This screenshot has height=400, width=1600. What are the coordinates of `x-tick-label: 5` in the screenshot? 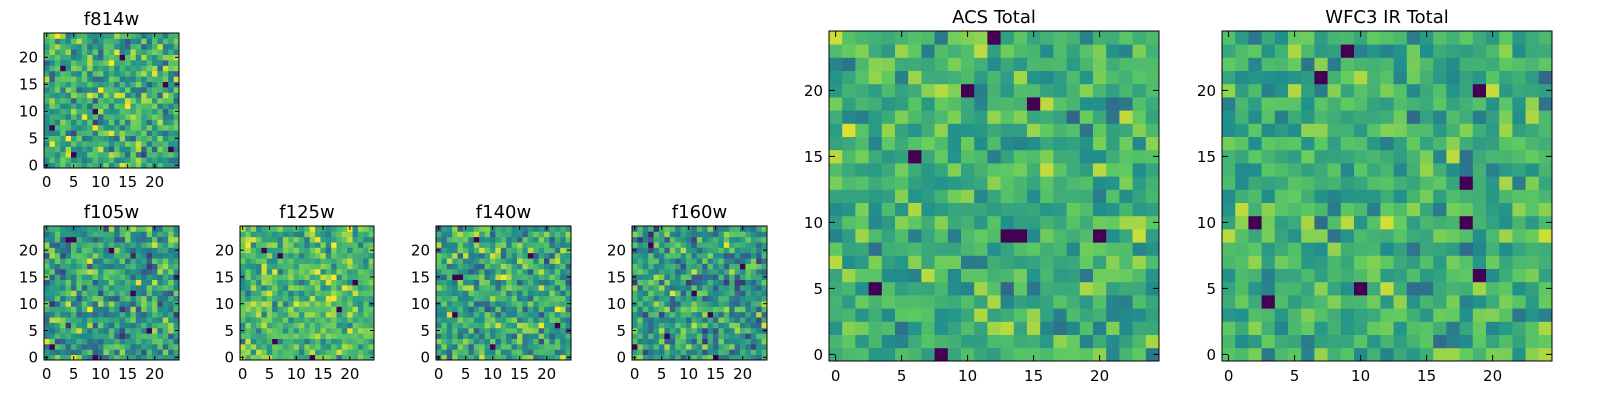 It's located at (1295, 376).